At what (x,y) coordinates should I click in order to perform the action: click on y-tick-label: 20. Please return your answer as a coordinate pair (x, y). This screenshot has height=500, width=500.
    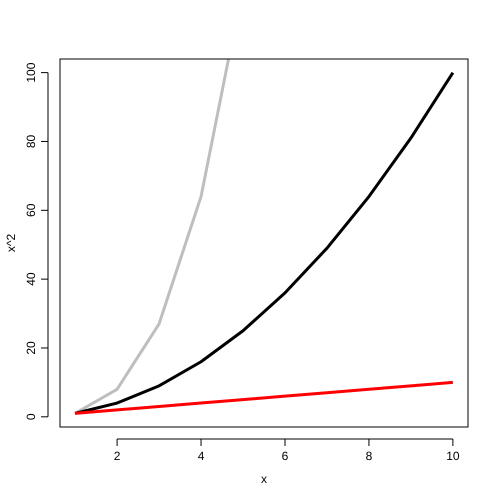
    Looking at the image, I should click on (31, 347).